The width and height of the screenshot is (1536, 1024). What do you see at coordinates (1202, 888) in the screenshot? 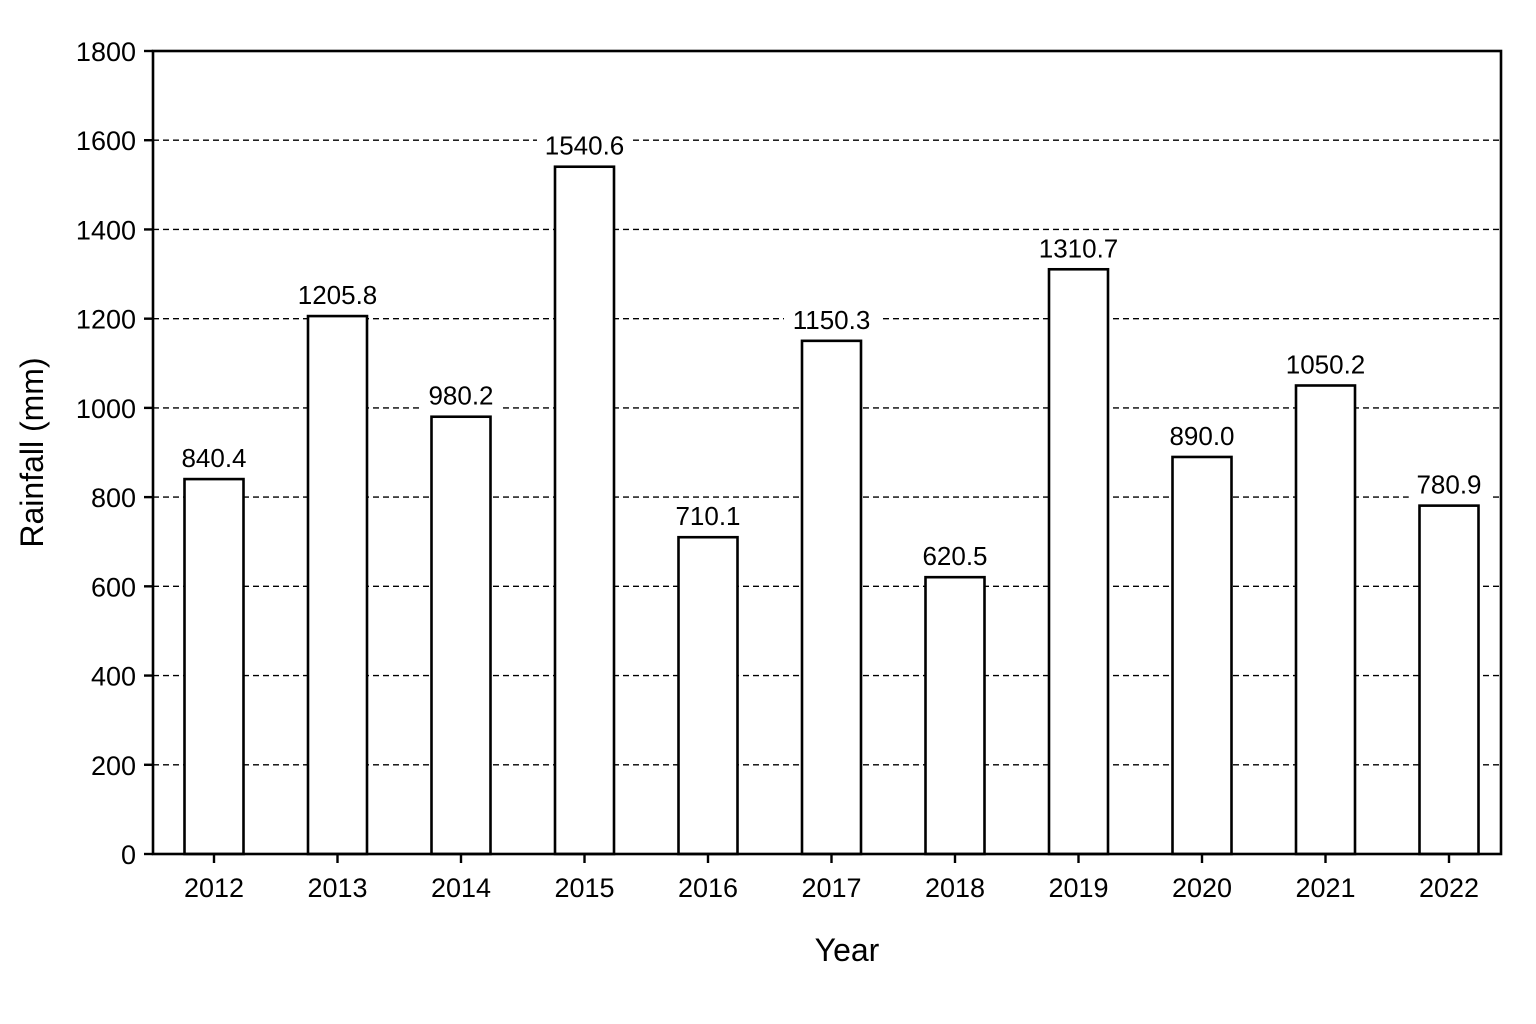
I see `x-tick-label-2020: 2020` at bounding box center [1202, 888].